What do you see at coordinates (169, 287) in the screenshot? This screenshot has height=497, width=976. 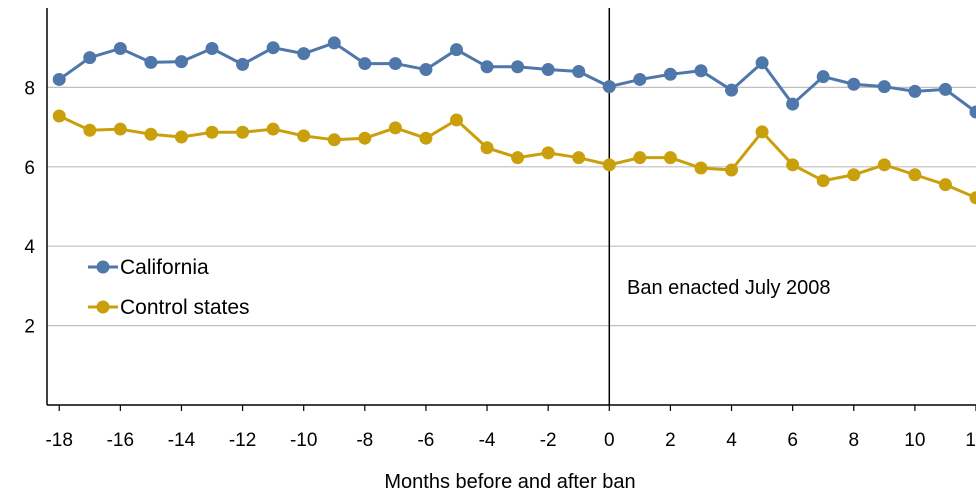 I see `legend: California Control states` at bounding box center [169, 287].